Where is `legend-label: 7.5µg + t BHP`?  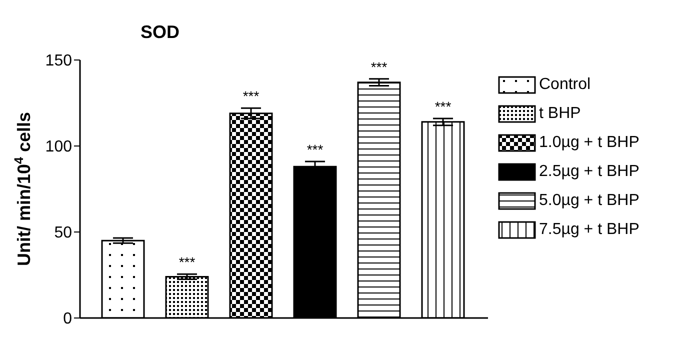
legend-label: 7.5µg + t BHP is located at coordinates (589, 229).